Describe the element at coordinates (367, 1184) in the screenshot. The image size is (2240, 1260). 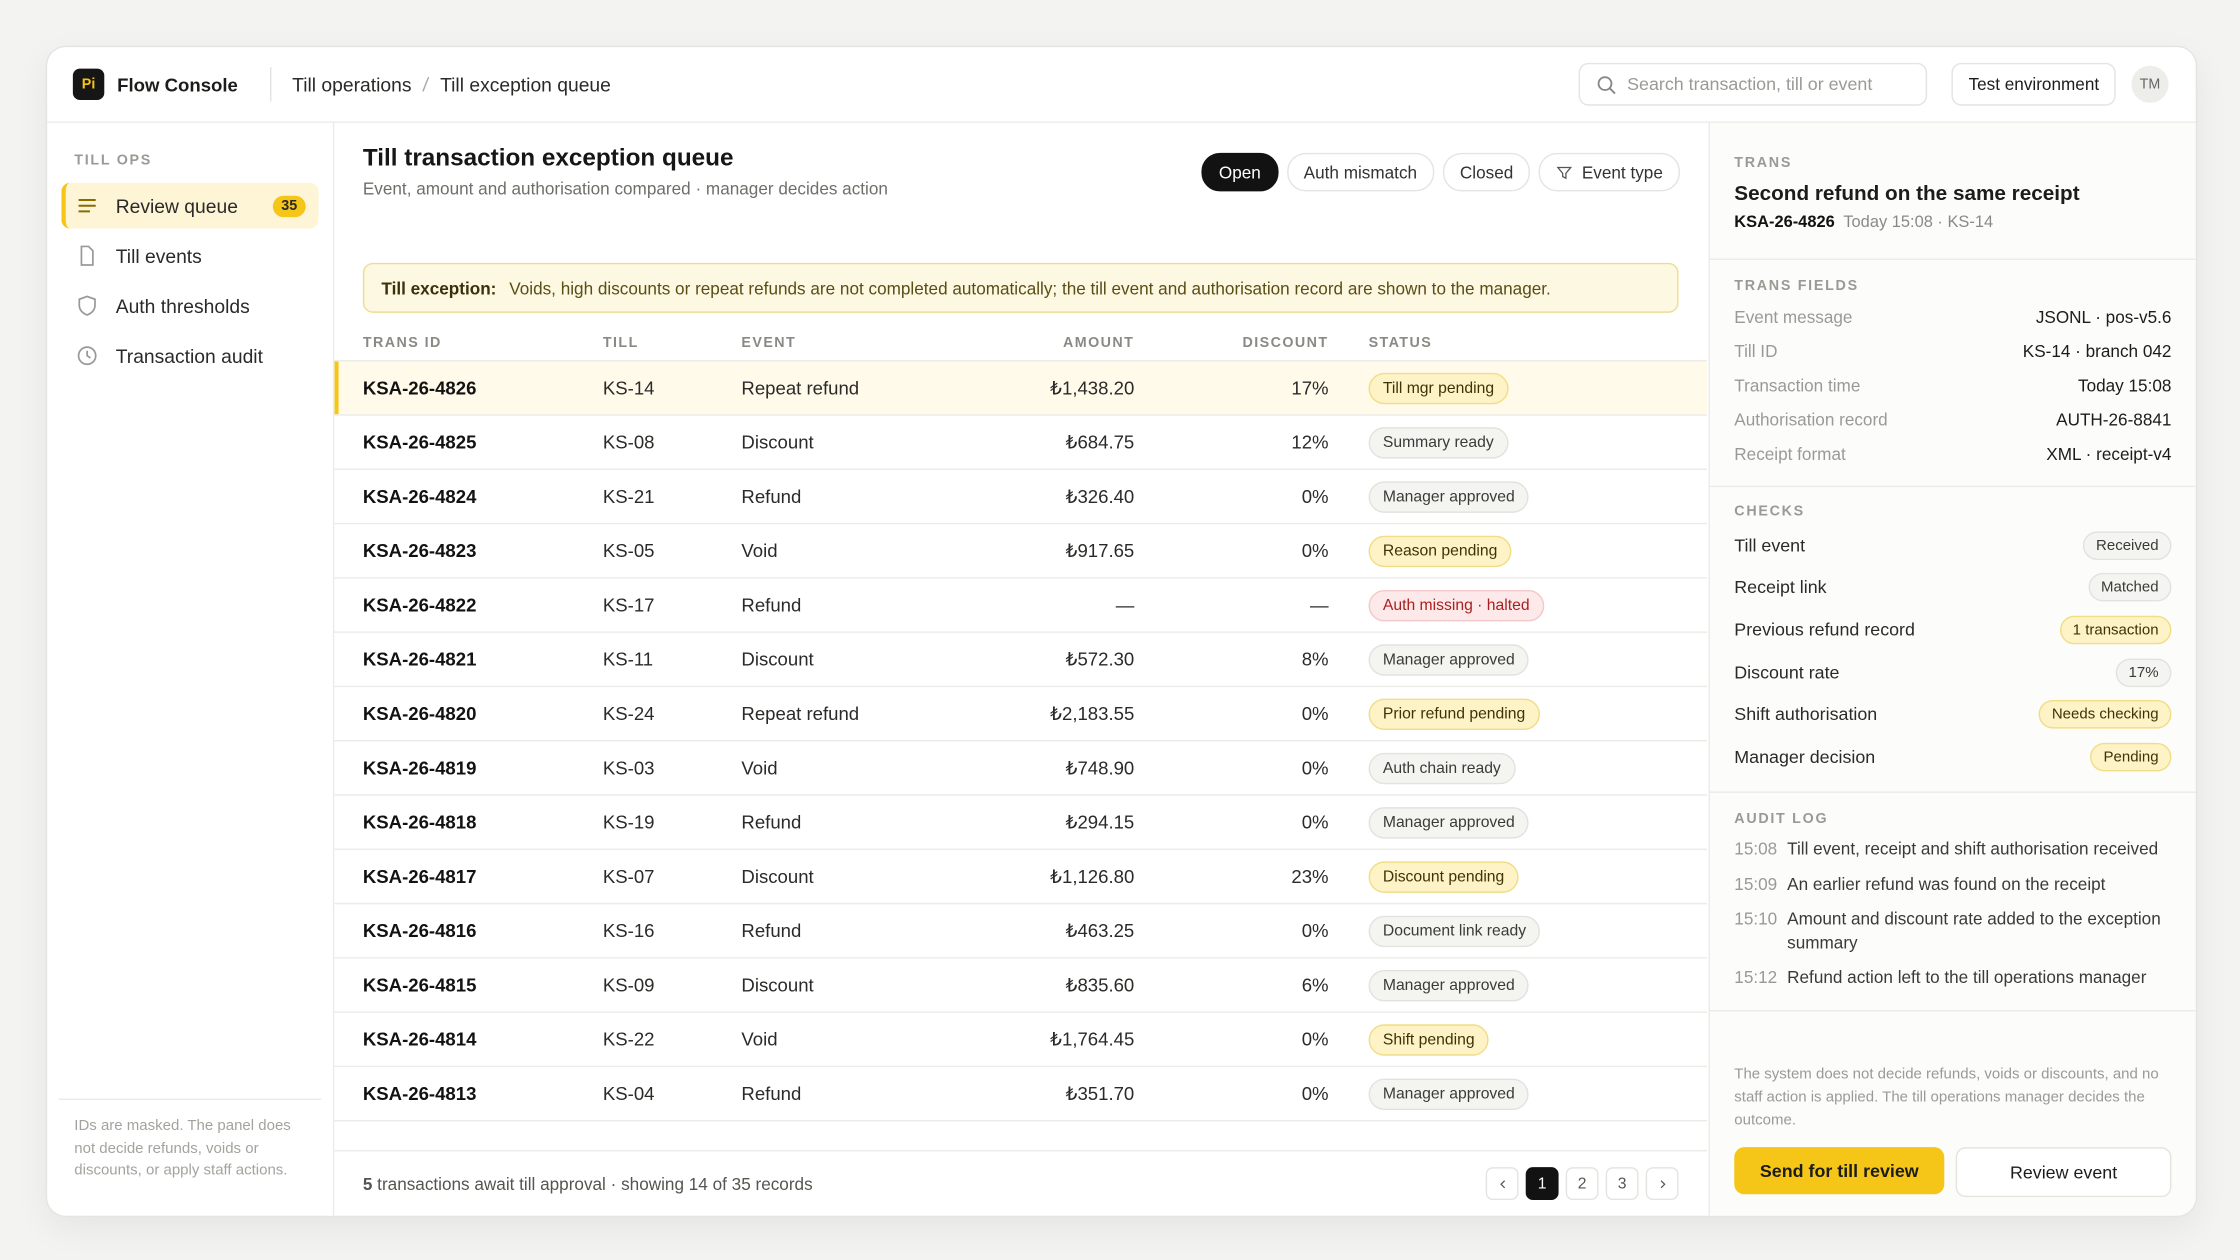
I see `footer-count: 5` at that location.